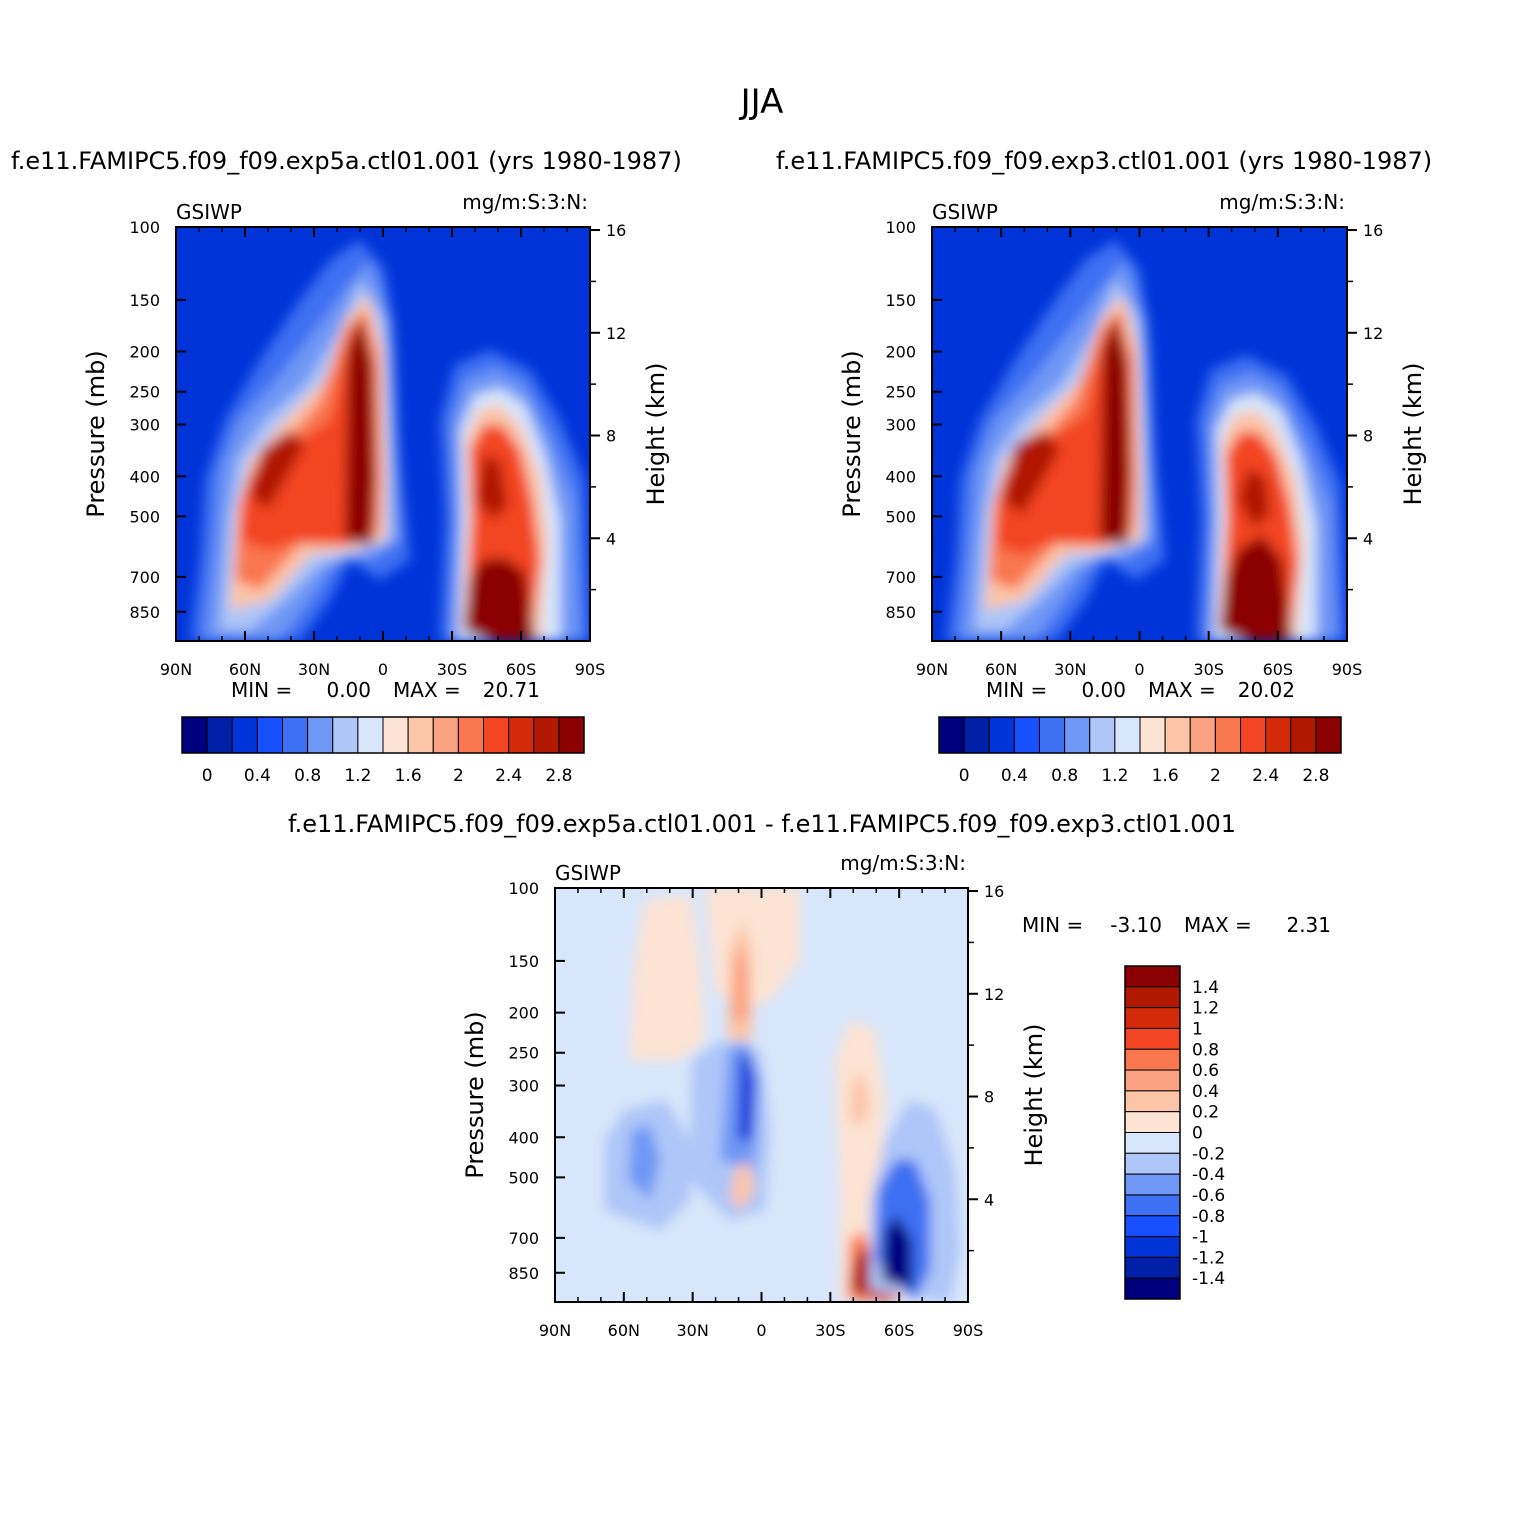  What do you see at coordinates (590, 669) in the screenshot?
I see `x-tick-label-exp5a: 90S` at bounding box center [590, 669].